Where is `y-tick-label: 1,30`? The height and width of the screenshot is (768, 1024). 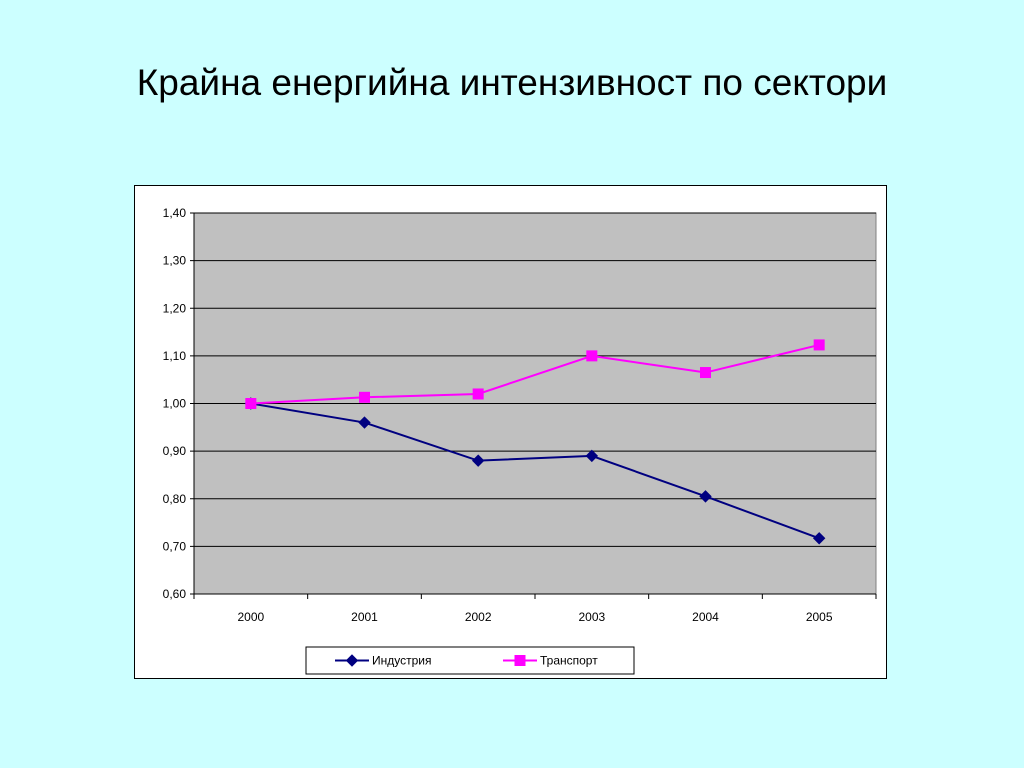 y-tick-label: 1,30 is located at coordinates (175, 261).